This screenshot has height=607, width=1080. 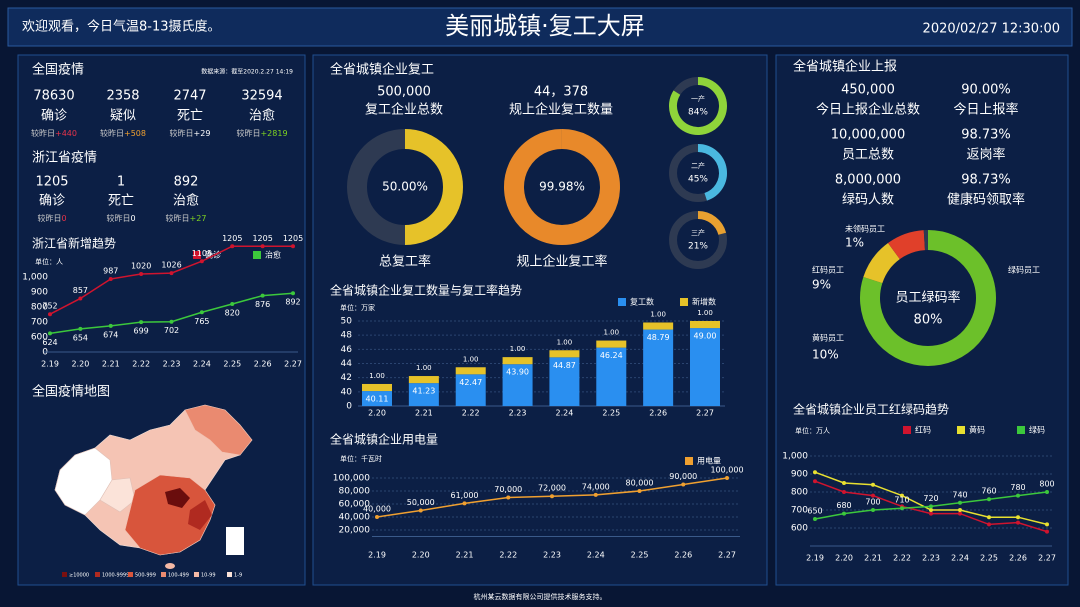 I want to click on stat-compare: 较昨日+440, so click(x=54, y=133).